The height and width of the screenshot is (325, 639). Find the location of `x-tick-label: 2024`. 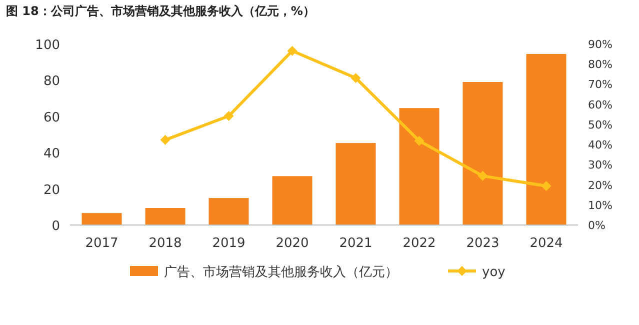

x-tick-label: 2024 is located at coordinates (546, 243).